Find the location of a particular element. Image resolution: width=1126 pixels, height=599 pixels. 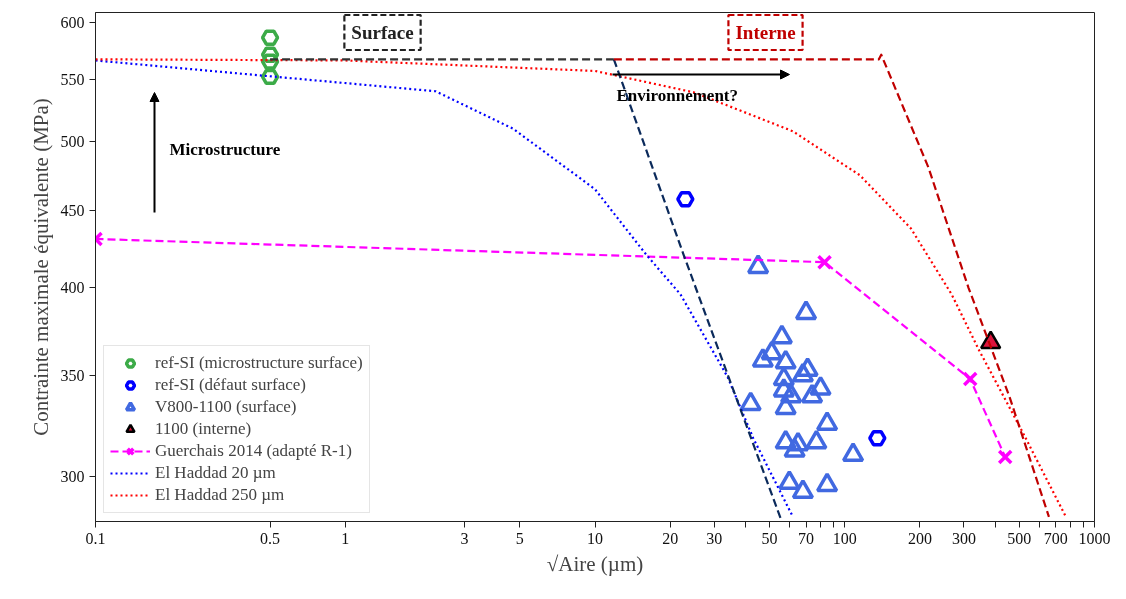

legend-label: V800-1100 (surface) is located at coordinates (226, 407).